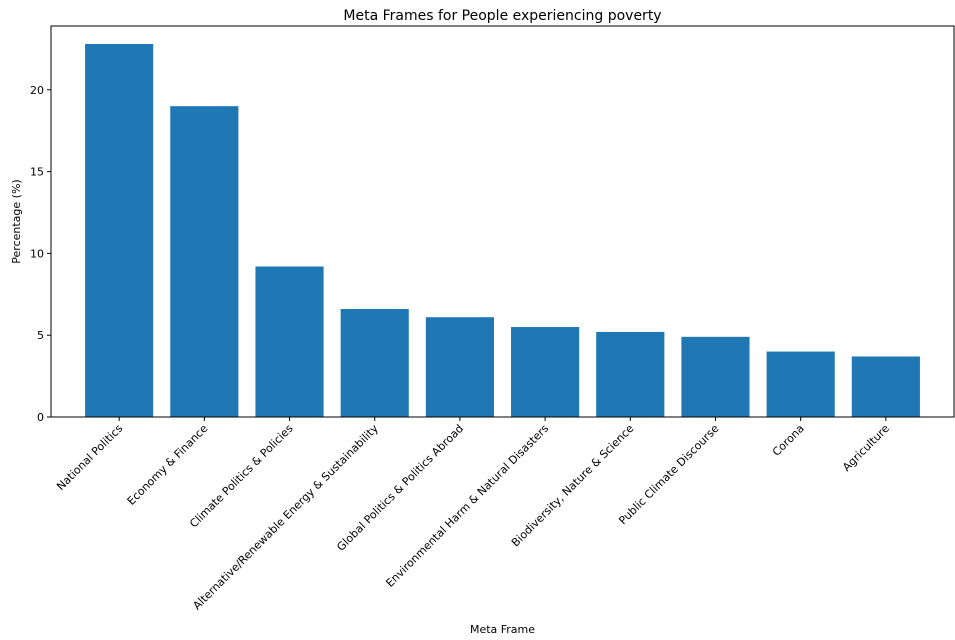 The height and width of the screenshot is (640, 955). Describe the element at coordinates (40, 417) in the screenshot. I see `y-tick-label: 0` at that location.